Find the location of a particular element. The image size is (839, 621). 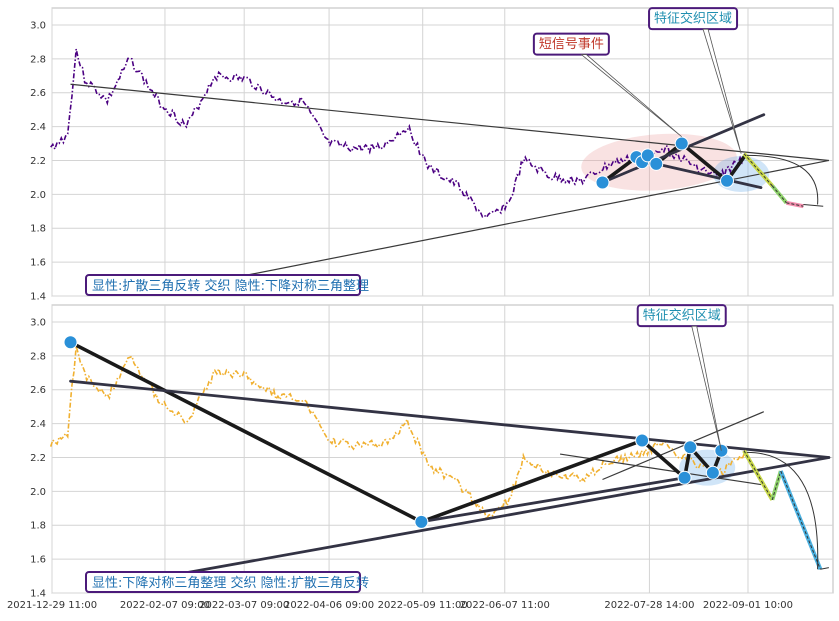

x-tick-label: 2021-12-29 11:00 is located at coordinates (52, 605).